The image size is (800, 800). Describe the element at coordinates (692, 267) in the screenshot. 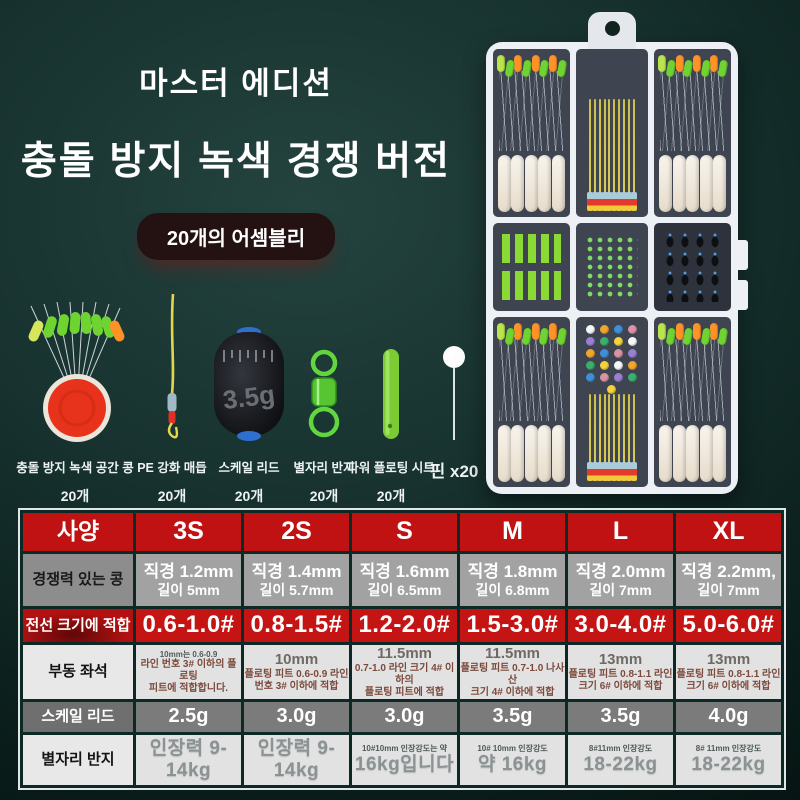

I see `compartment-lead-weights` at that location.